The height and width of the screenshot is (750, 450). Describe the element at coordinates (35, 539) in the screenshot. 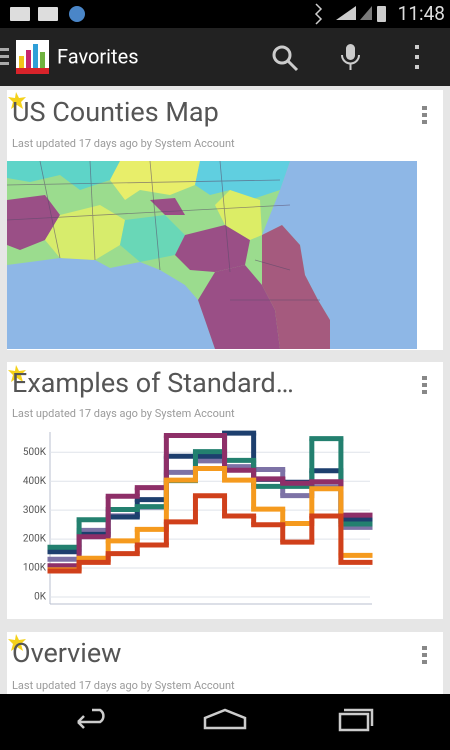

I see `y-tick-label: 200K` at that location.